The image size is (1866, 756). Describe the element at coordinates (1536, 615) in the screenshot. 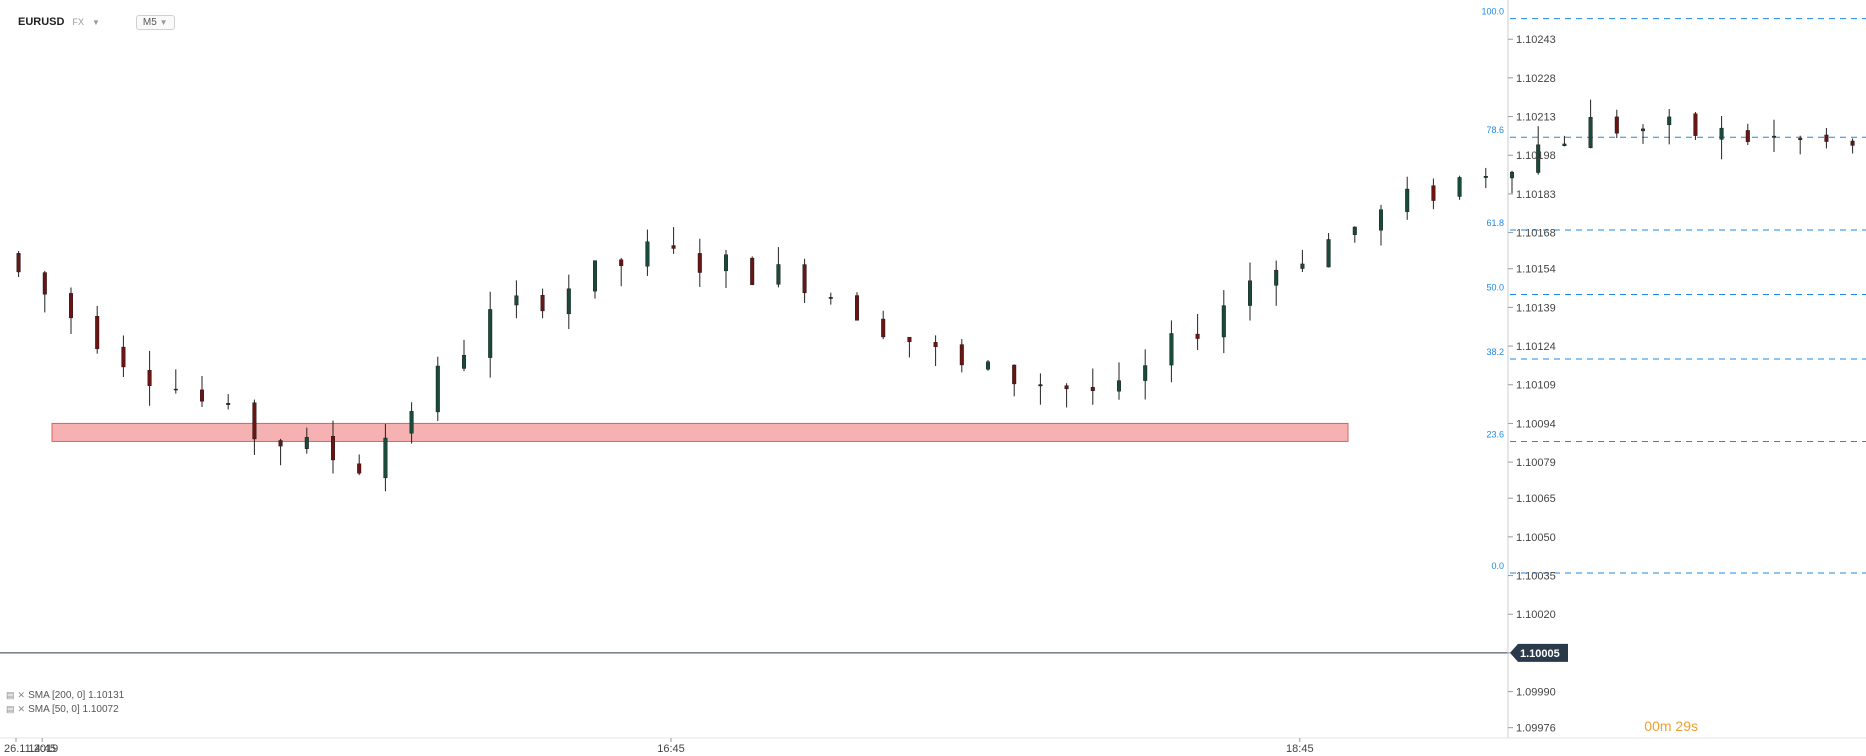

I see `y-tick-label: 1.10020` at that location.